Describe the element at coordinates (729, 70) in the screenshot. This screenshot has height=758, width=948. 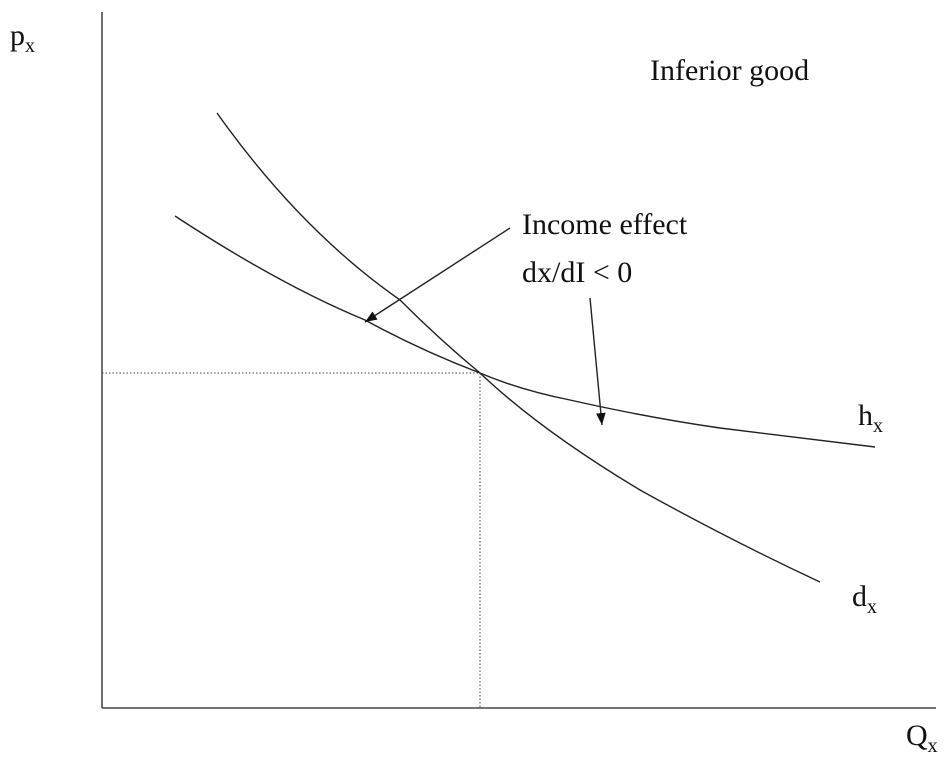
I see `title: Inferior good` at that location.